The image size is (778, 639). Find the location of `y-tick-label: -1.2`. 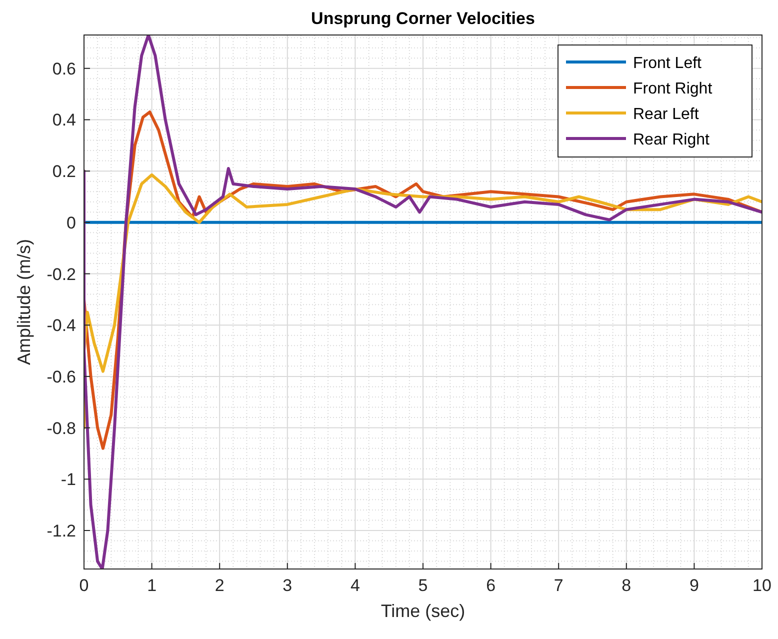

y-tick-label: -1.2 is located at coordinates (61, 530).